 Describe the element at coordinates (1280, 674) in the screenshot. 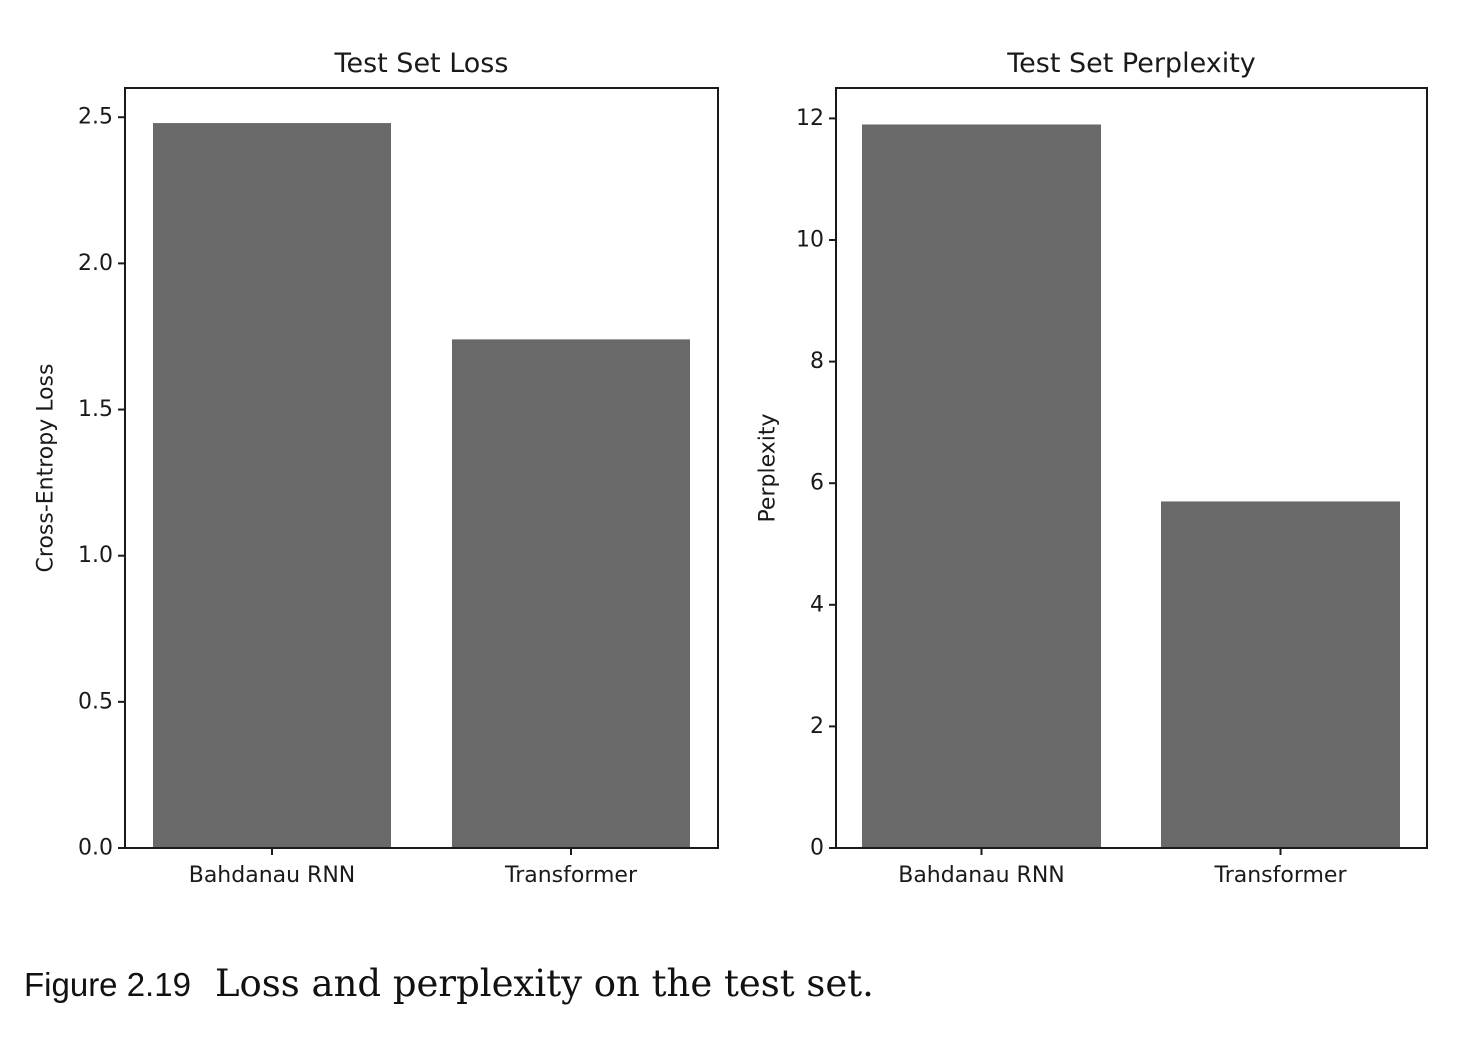

I see `perplexity-bar-transformer` at that location.